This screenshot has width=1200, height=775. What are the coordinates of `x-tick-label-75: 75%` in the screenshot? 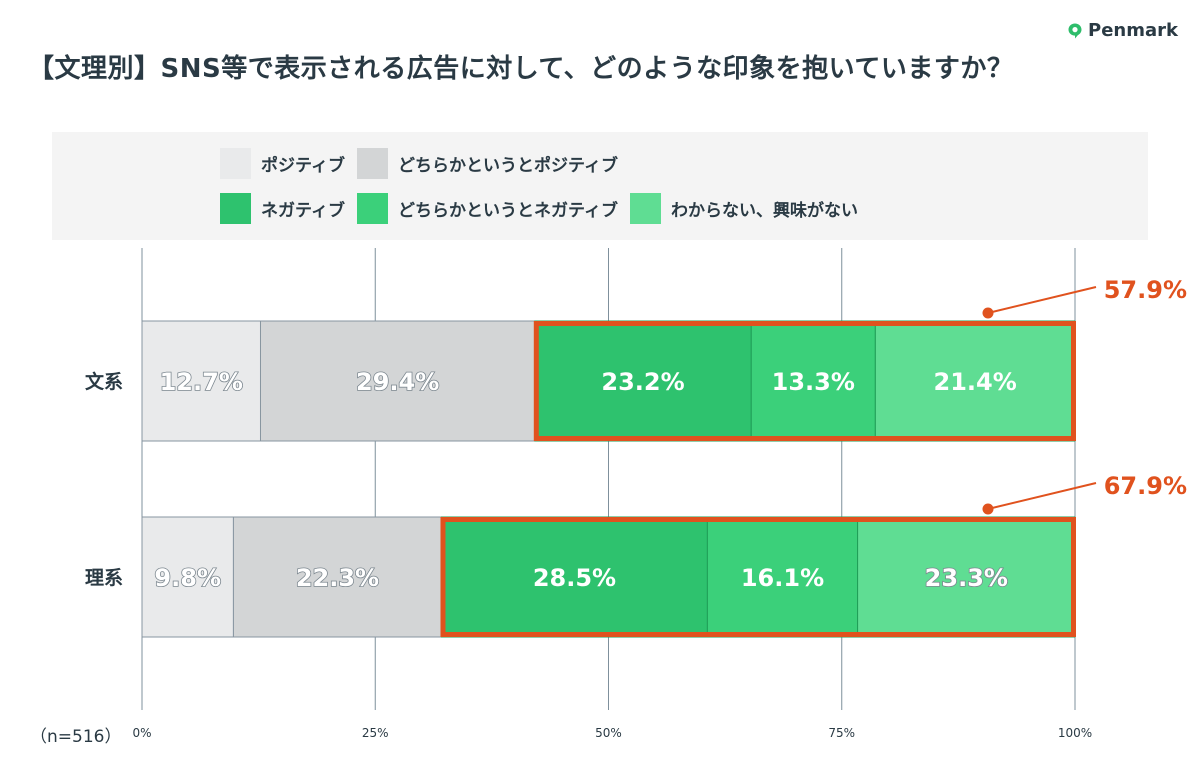 It's located at (841, 733).